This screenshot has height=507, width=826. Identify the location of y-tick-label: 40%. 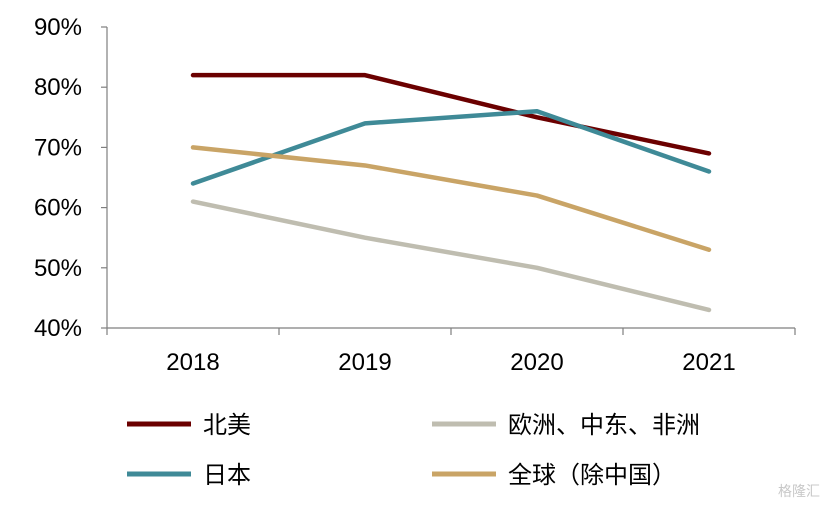
(58, 328).